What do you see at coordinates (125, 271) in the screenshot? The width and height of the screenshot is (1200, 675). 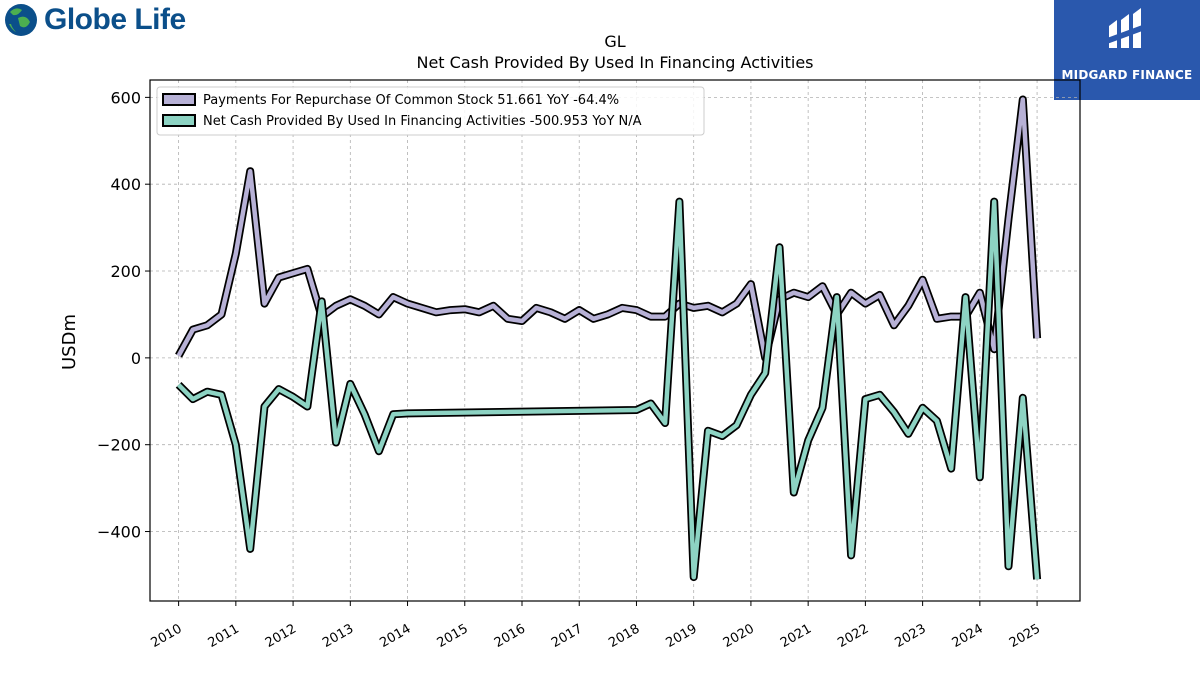 I see `y-tick-label: 200` at bounding box center [125, 271].